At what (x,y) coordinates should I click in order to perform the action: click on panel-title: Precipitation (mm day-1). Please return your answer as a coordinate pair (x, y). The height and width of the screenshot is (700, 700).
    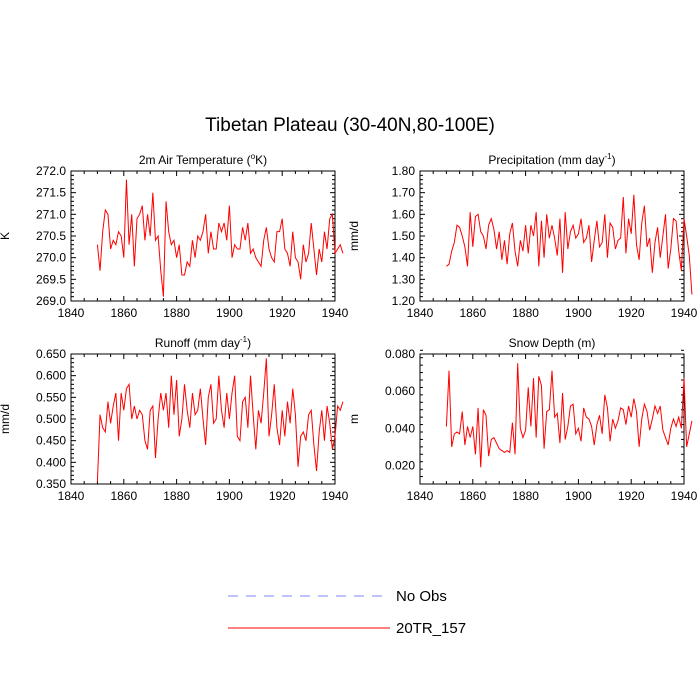
    Looking at the image, I should click on (551, 159).